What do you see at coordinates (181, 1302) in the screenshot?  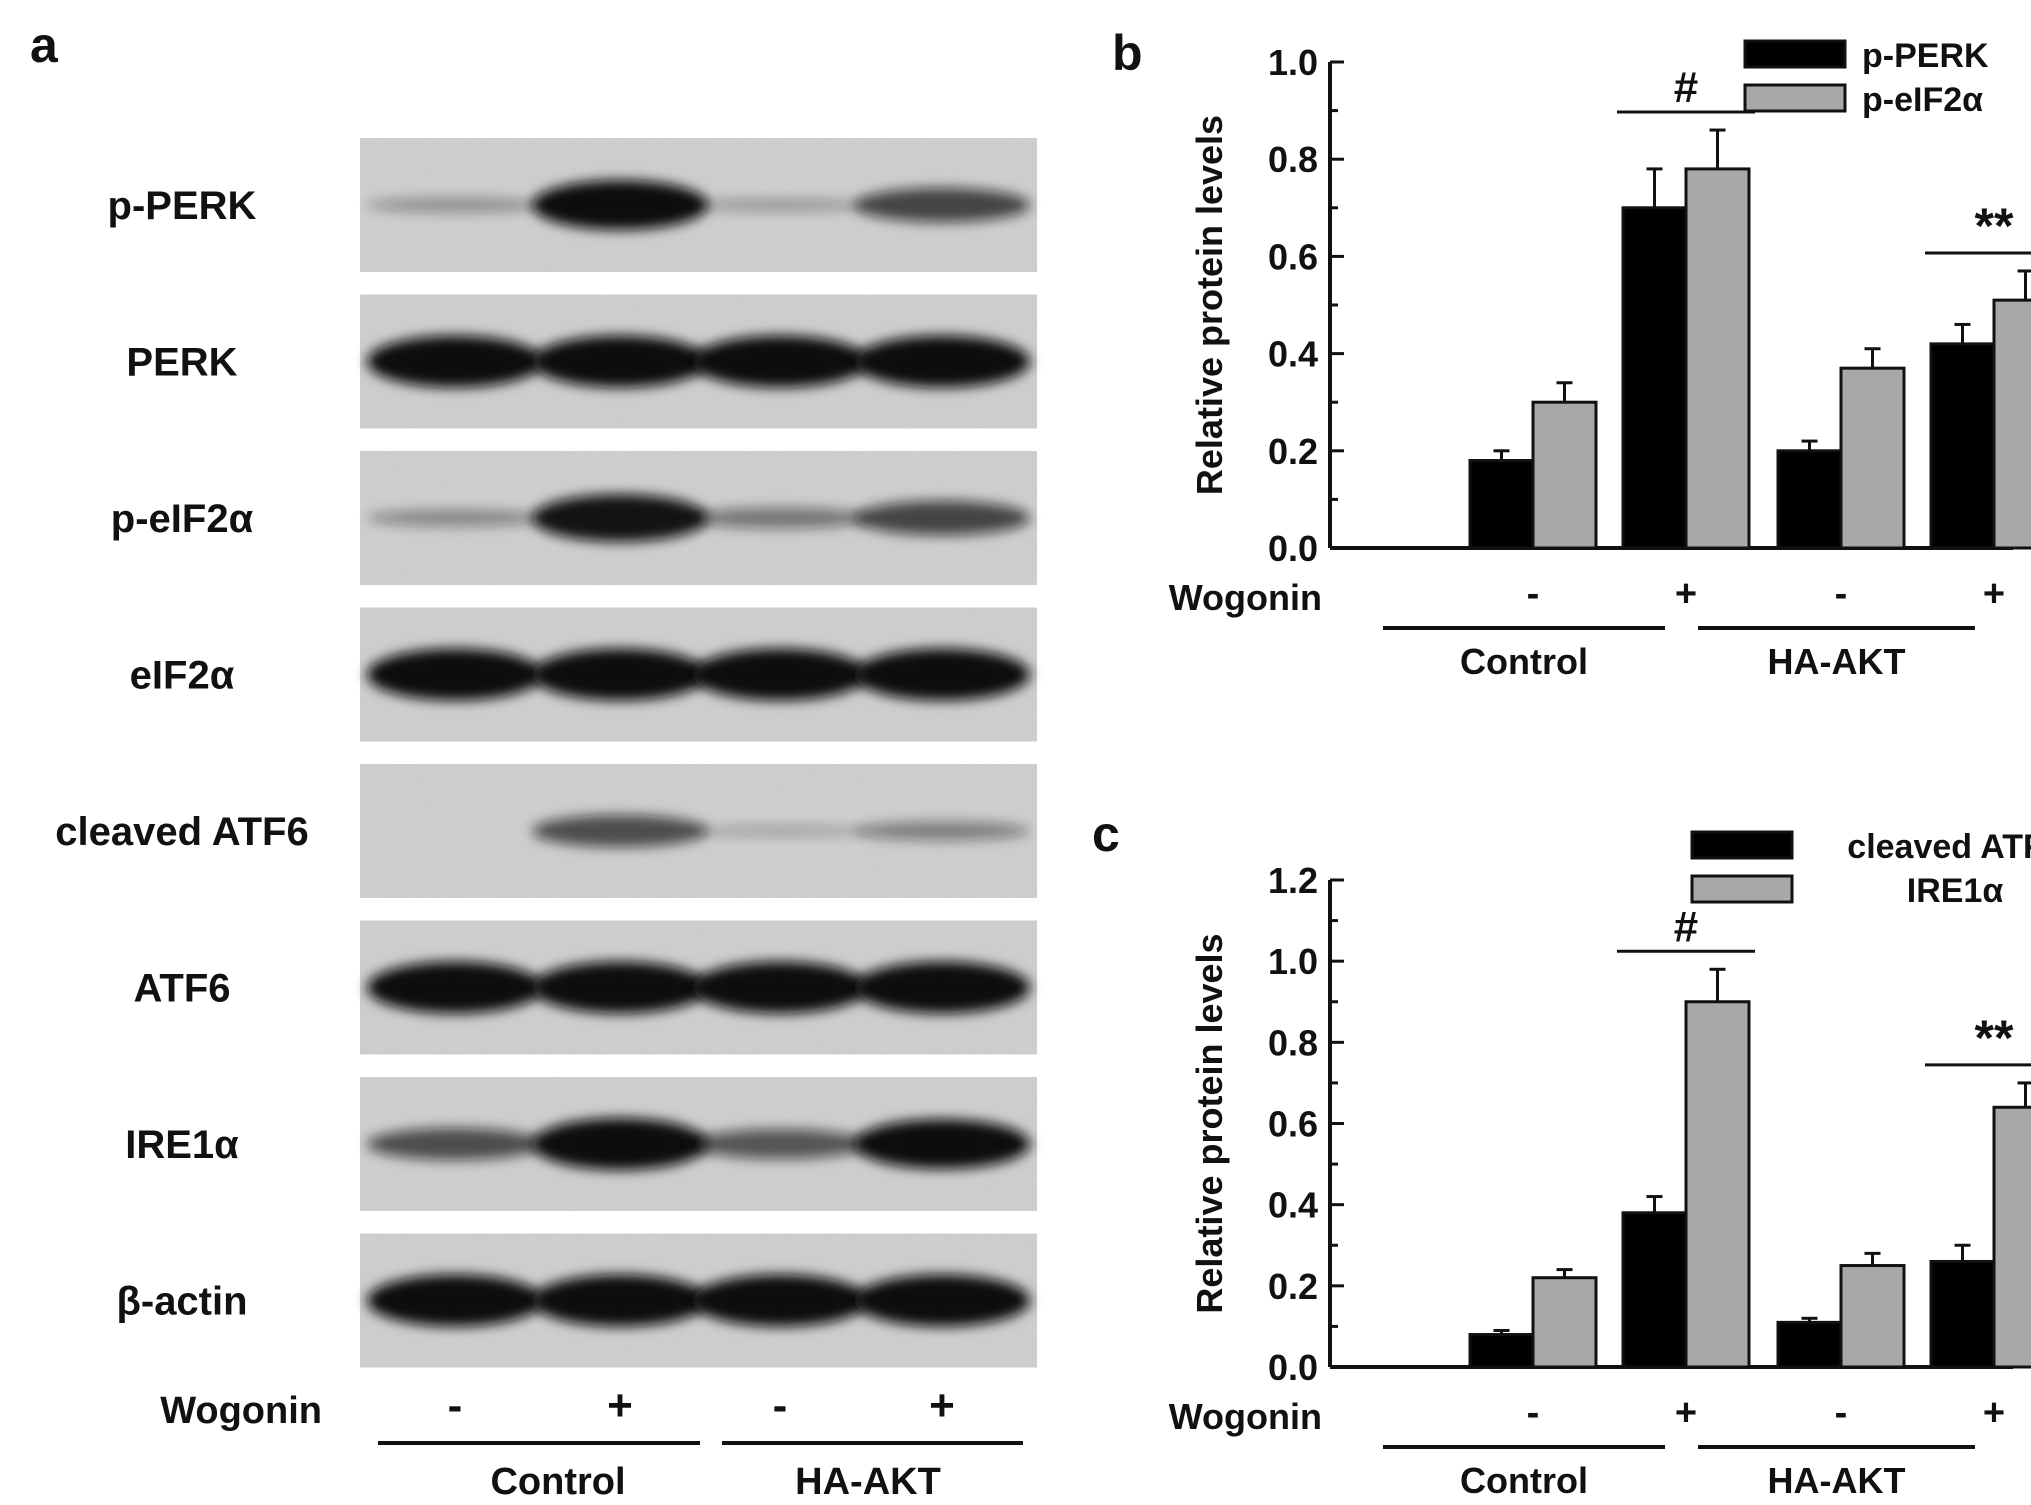 I see `blot-label: β-actin` at bounding box center [181, 1302].